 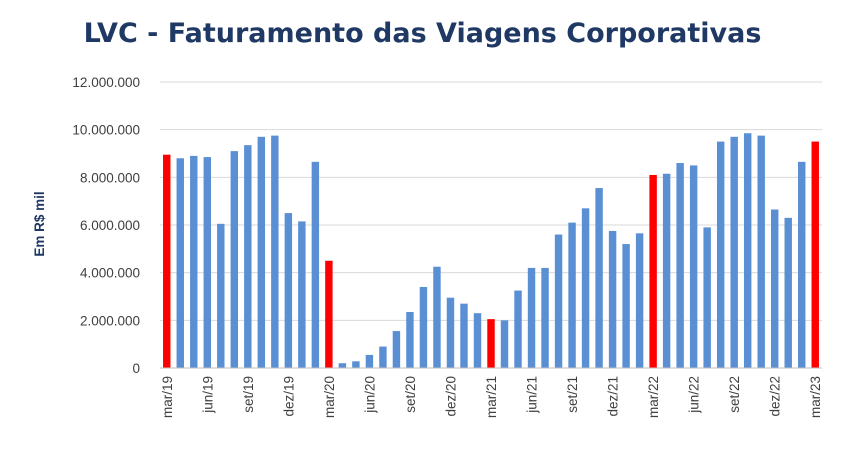 What do you see at coordinates (110, 320) in the screenshot?
I see `y-tick-label: 2.000.000` at bounding box center [110, 320].